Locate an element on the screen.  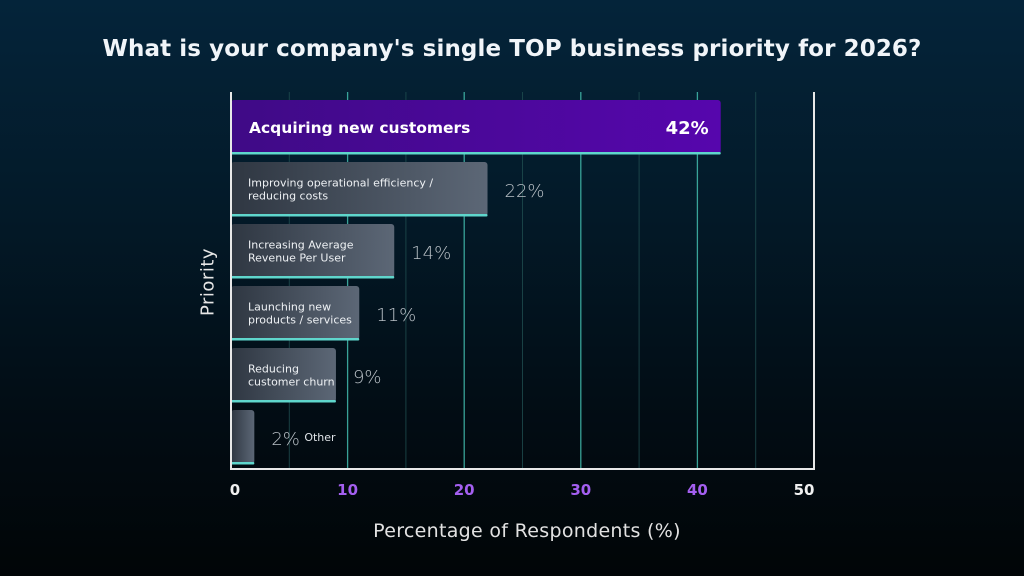
bar-value-label: 11% is located at coordinates (396, 315).